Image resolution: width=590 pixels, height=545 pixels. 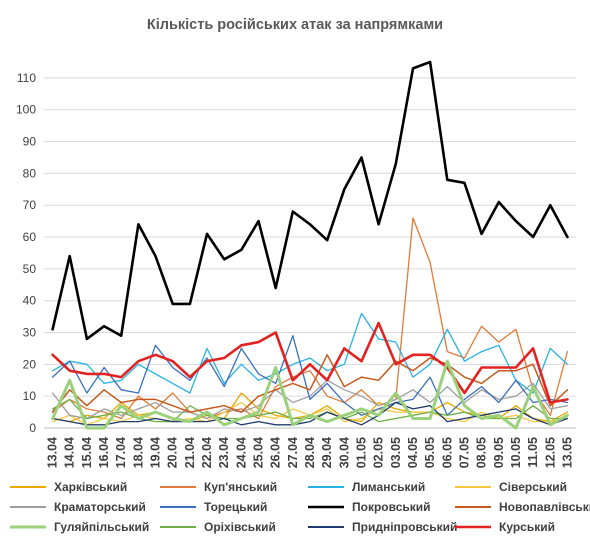 I want to click on y-tick-label: 20, so click(x=30, y=364).